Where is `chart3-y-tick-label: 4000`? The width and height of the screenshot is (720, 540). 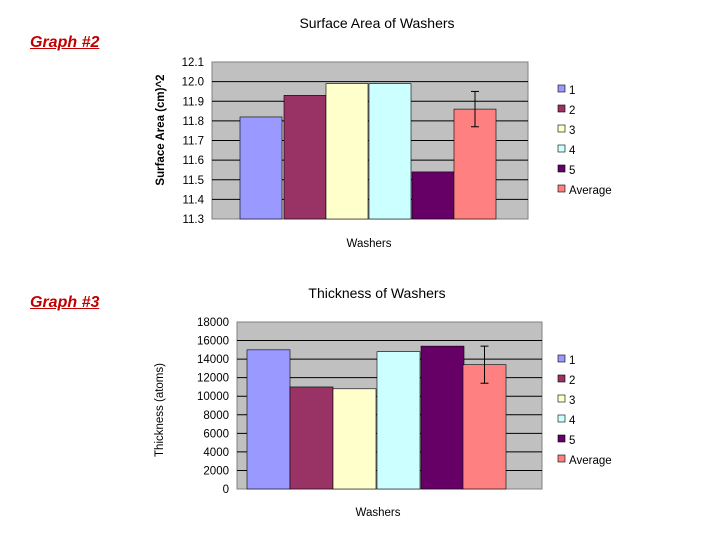
chart3-y-tick-label: 4000 is located at coordinates (216, 453).